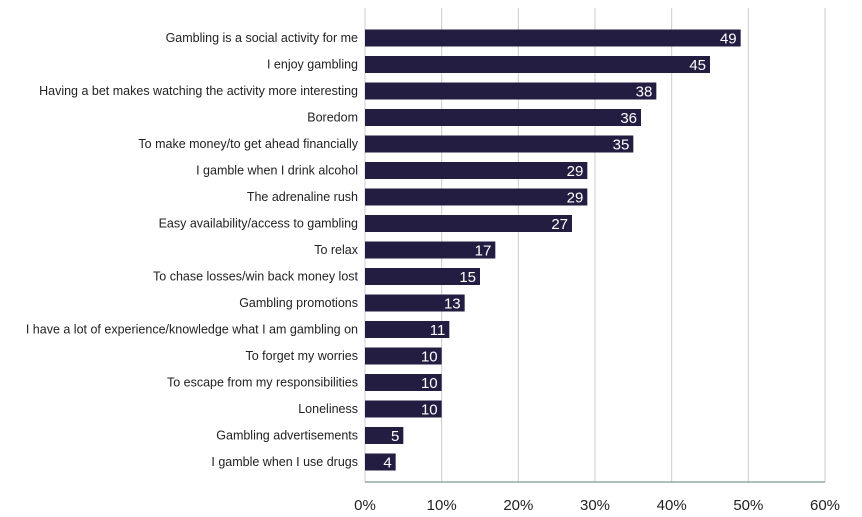 This screenshot has height=517, width=862. I want to click on data-label: 15, so click(467, 277).